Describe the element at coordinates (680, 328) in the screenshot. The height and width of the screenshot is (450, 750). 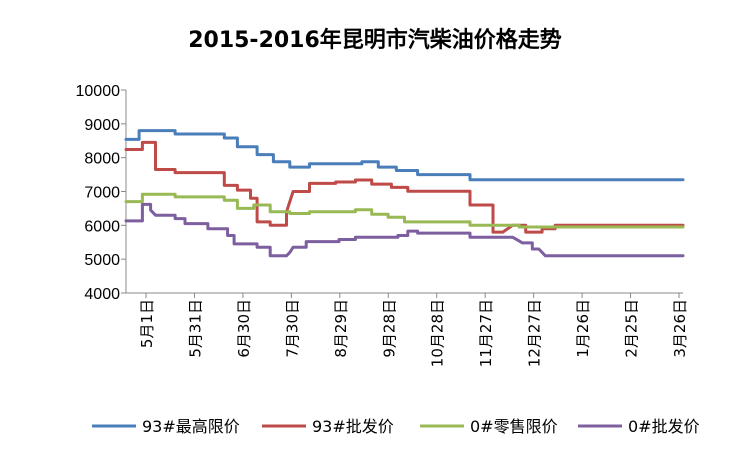
I see `x-tick-label: 3月26日` at that location.